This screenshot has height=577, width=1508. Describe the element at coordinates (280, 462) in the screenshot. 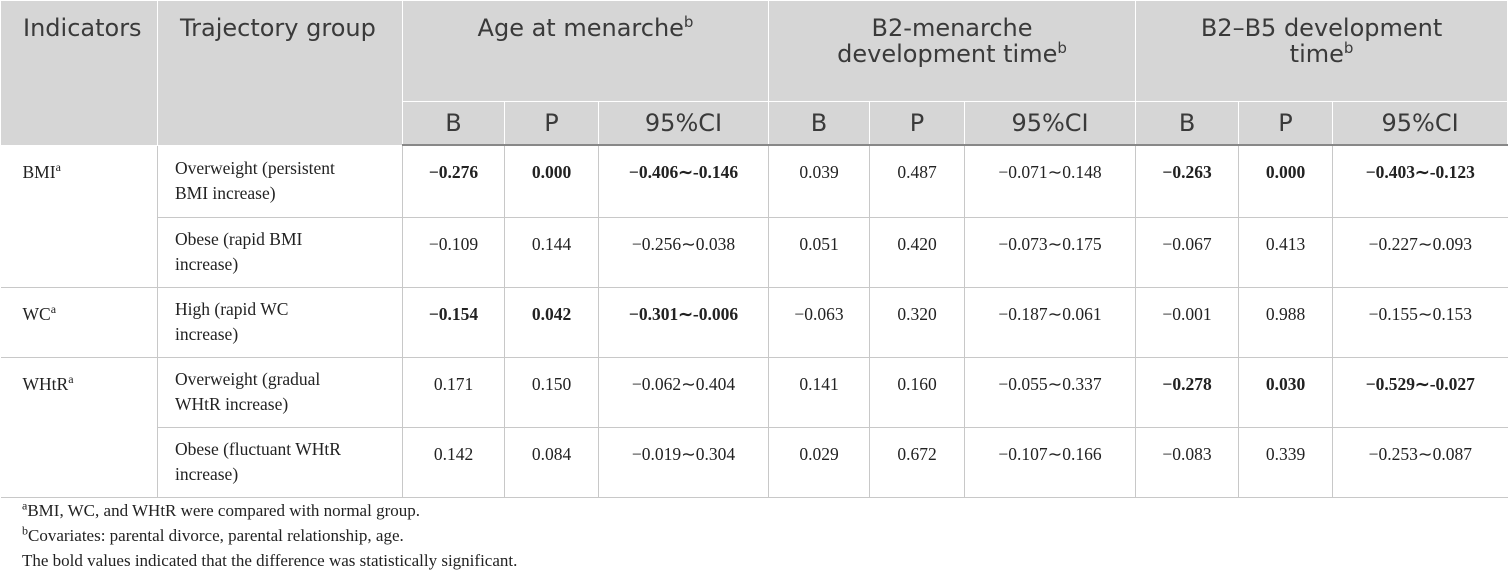

I see `trajectory-group-cell: Obese (fluctuant WHtR increase)` at that location.